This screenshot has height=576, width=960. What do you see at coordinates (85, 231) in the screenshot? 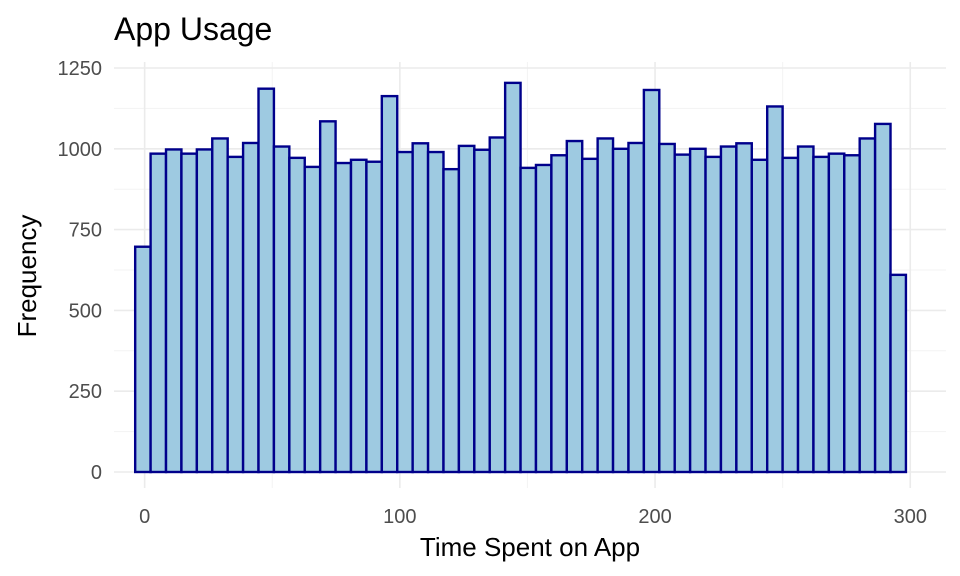
I see `y-tick-label: 750` at bounding box center [85, 231].